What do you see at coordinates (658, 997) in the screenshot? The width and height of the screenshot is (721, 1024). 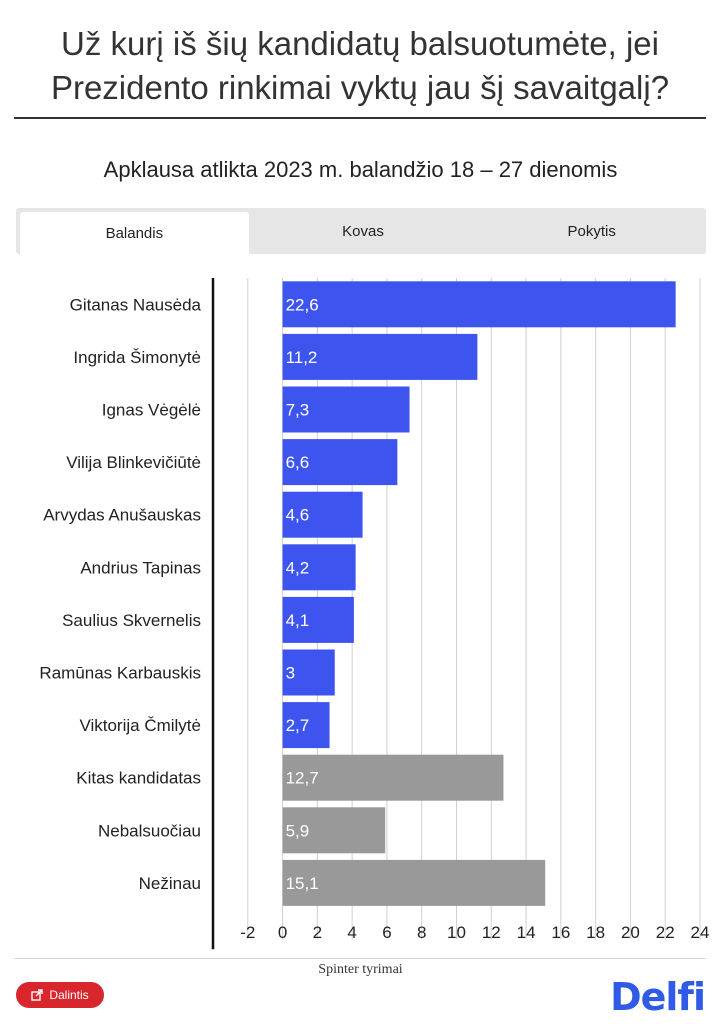 I see `delfi-logo: Delfi` at bounding box center [658, 997].